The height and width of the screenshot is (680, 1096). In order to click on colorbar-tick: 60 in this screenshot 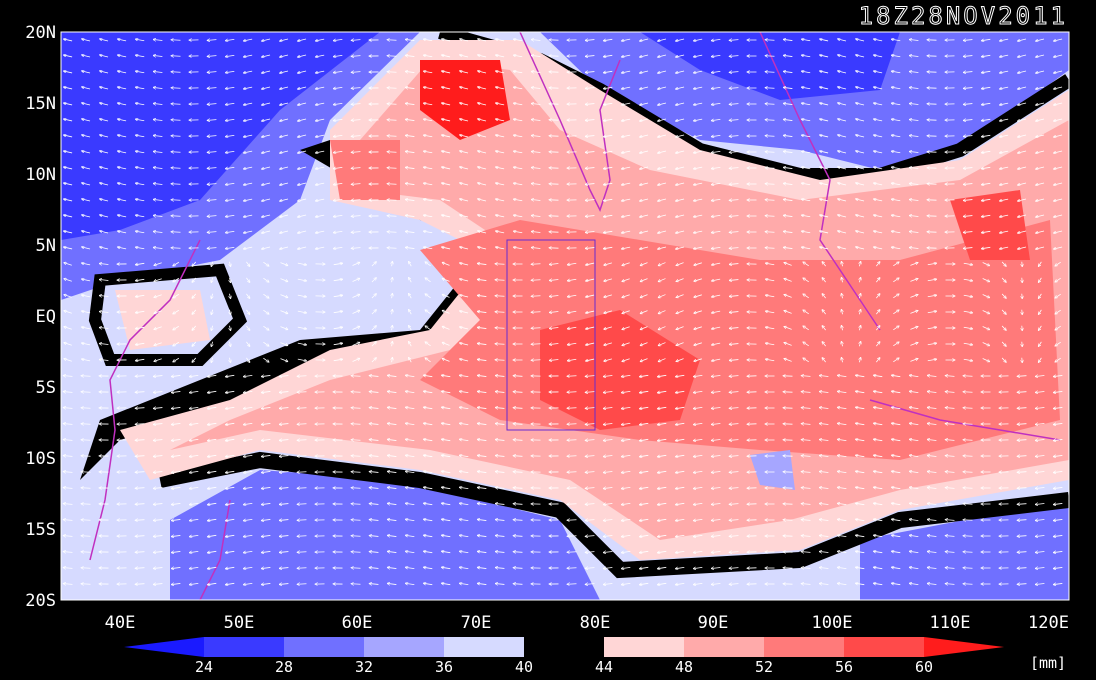, I will do `click(924, 667)`.